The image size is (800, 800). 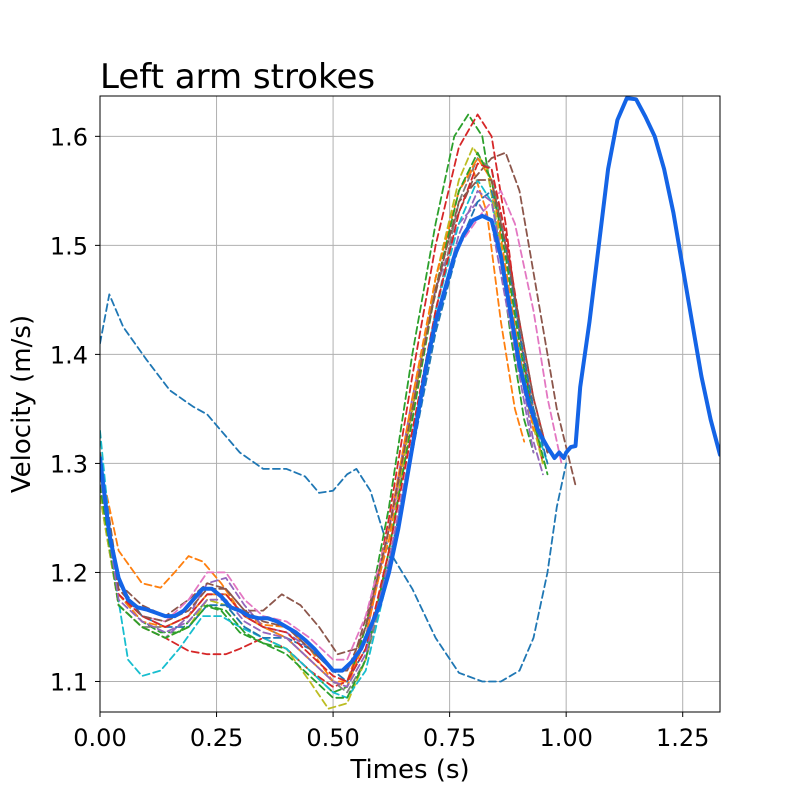 What do you see at coordinates (449, 738) in the screenshot?
I see `x-tick-label: 0.75` at bounding box center [449, 738].